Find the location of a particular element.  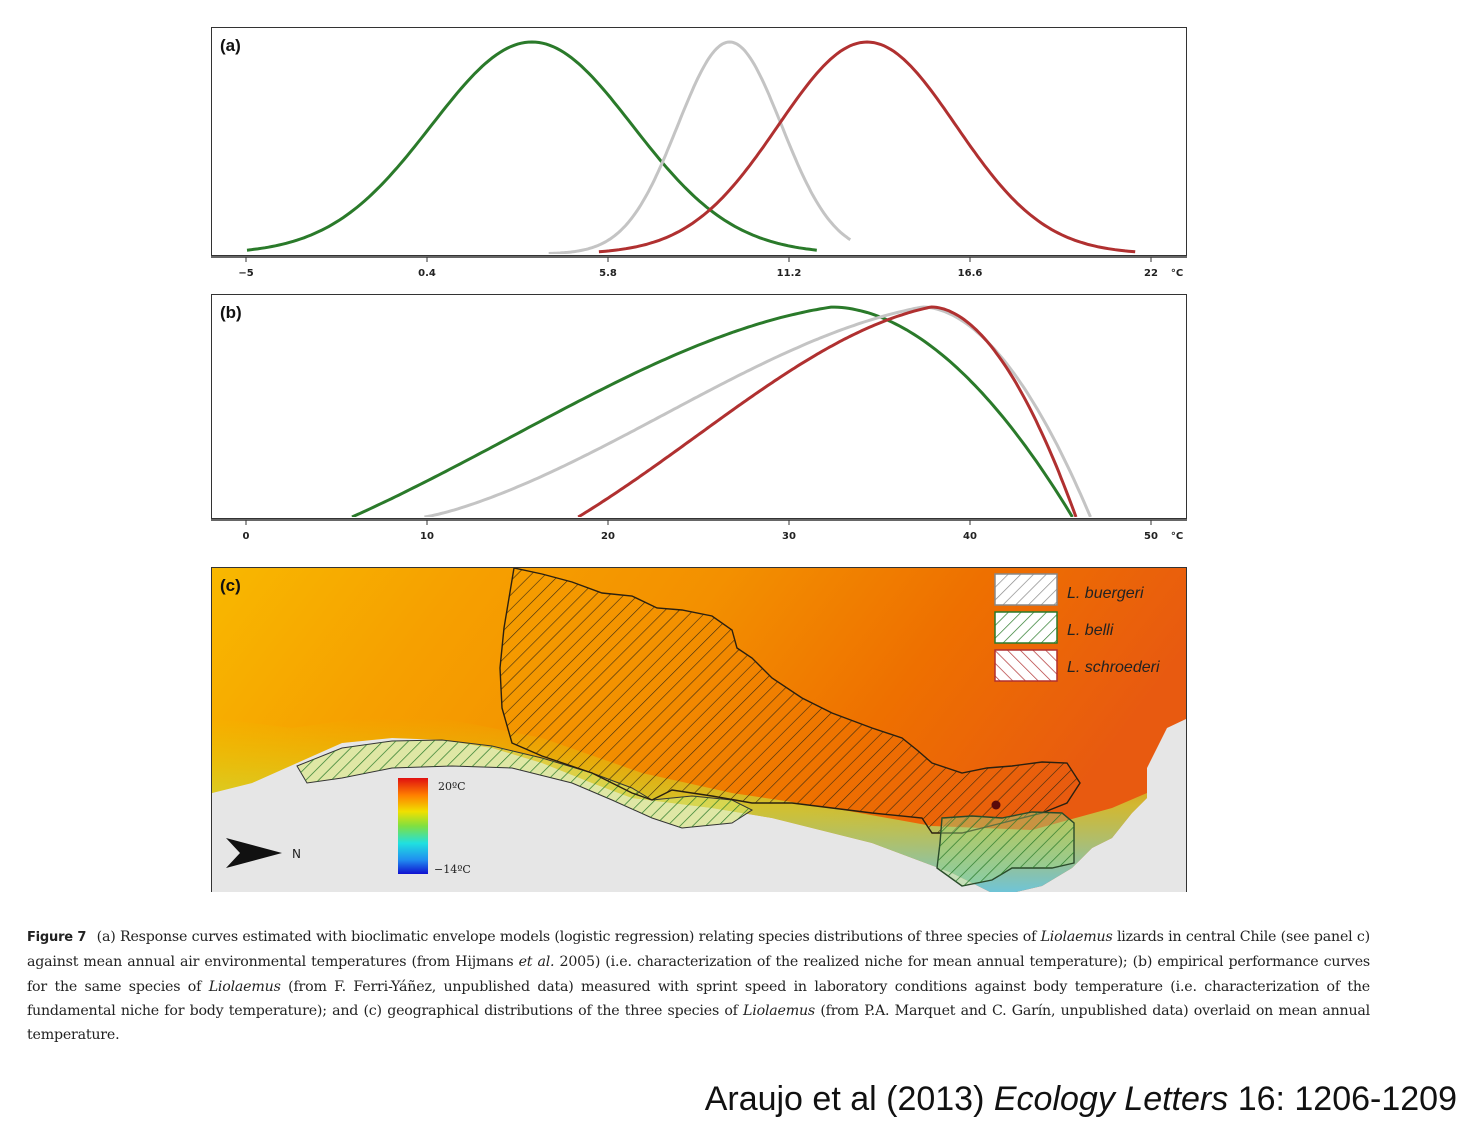

map-legend: L. buergeri L. belli L. schroederi is located at coordinates (1077, 627).